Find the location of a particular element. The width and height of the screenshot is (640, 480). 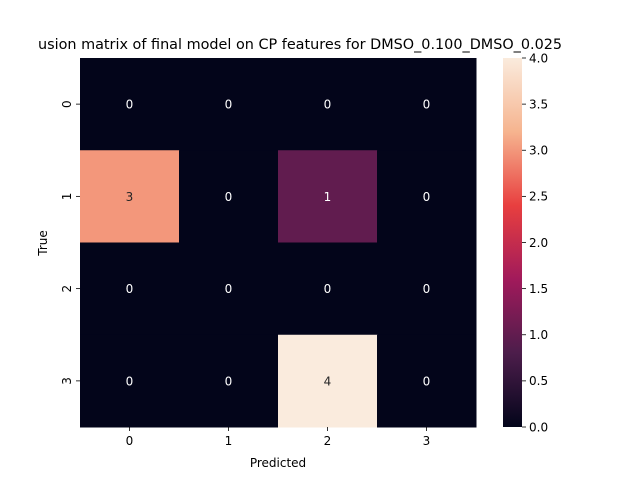

x-tick-label: 3 is located at coordinates (427, 441).